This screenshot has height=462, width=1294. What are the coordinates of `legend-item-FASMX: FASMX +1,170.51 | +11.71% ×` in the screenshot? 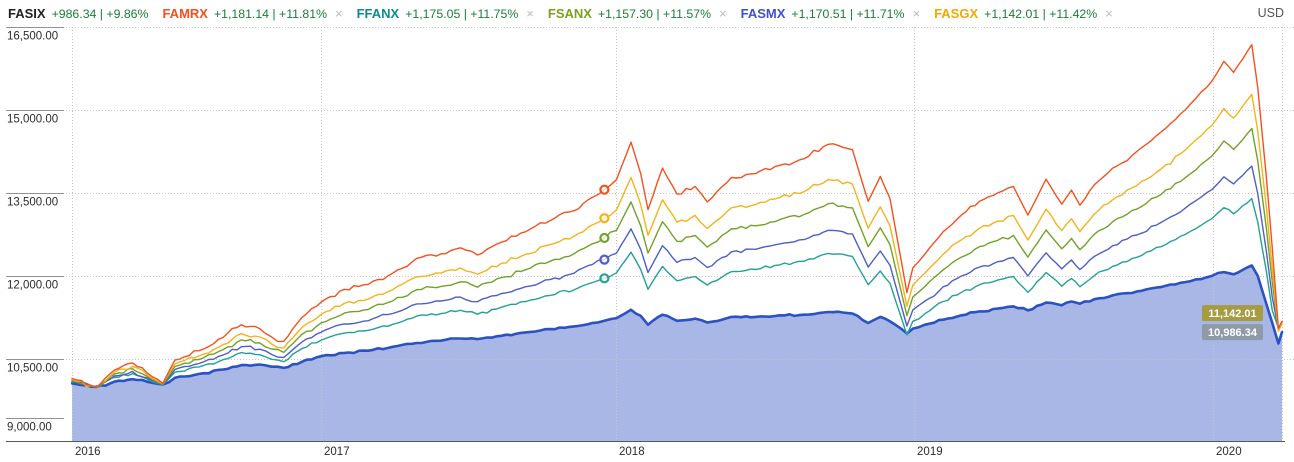 It's located at (830, 13).